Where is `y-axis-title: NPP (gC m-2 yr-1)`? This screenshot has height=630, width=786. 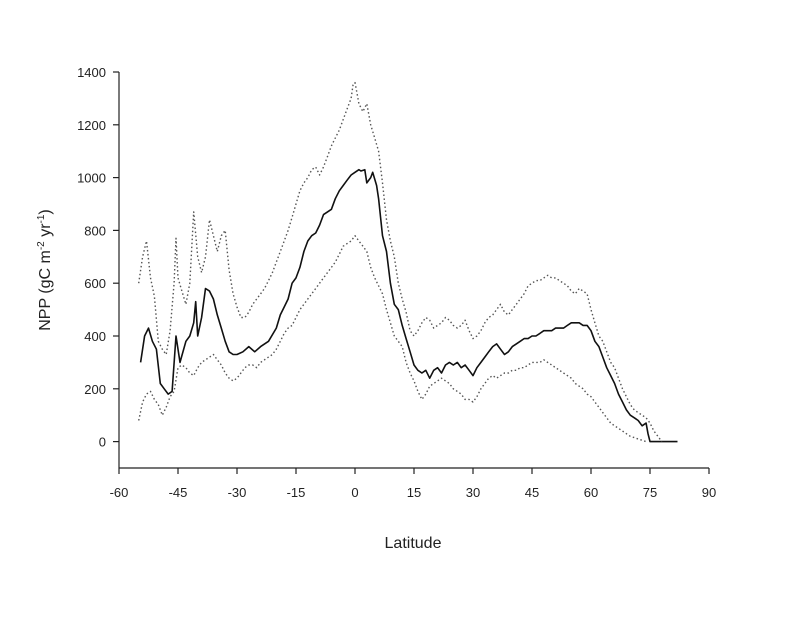 y-axis-title: NPP (gC m-2 yr-1) is located at coordinates (45, 270).